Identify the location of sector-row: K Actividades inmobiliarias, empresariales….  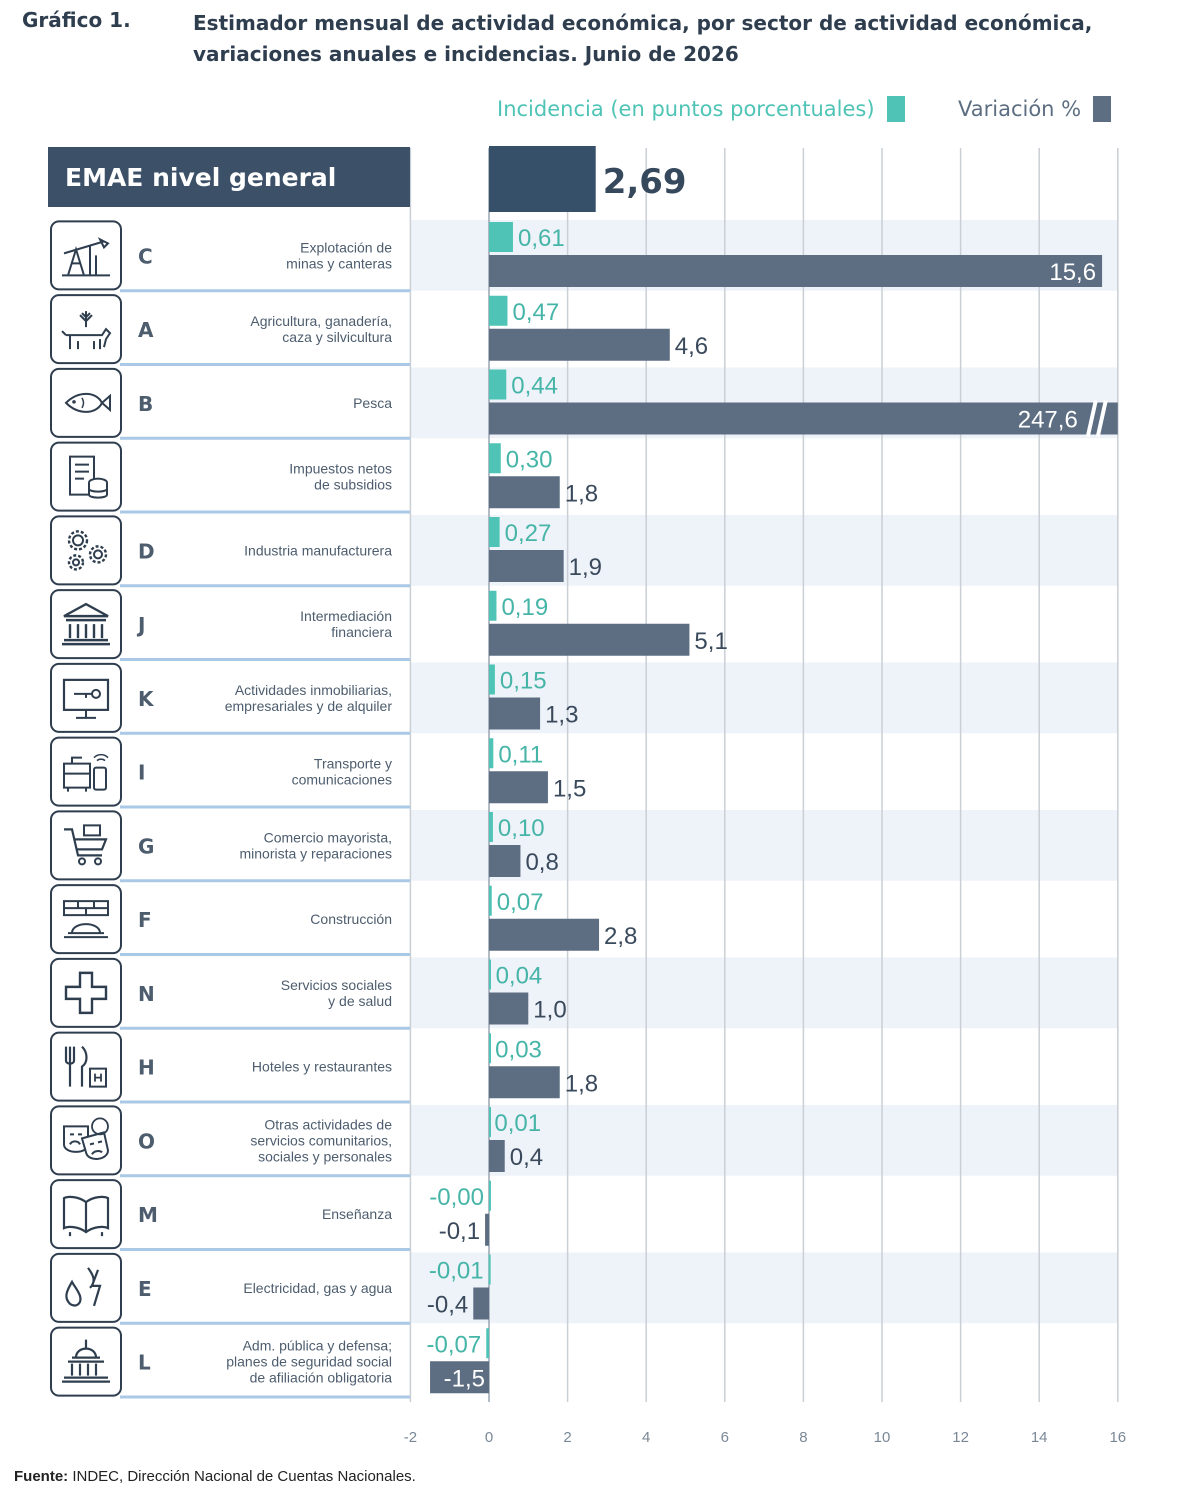
(230, 698).